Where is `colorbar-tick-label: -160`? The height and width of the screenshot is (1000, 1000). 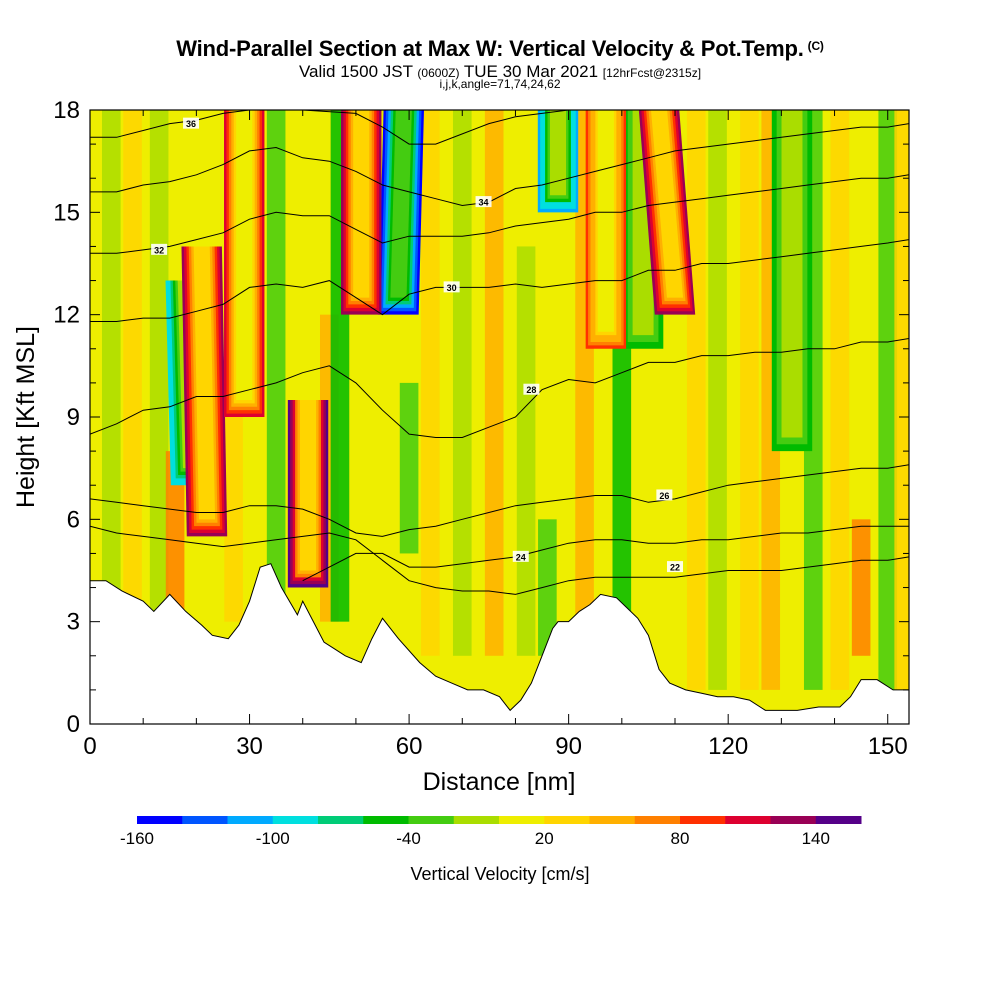 colorbar-tick-label: -160 is located at coordinates (137, 838).